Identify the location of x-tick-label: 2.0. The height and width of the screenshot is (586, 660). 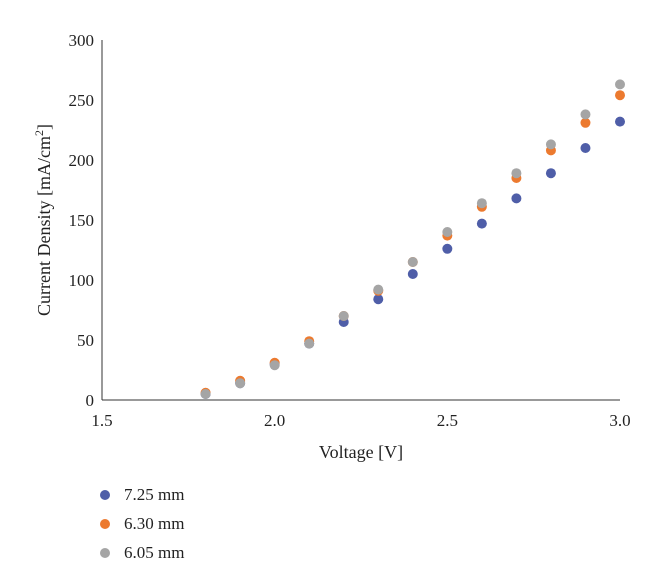
(274, 420).